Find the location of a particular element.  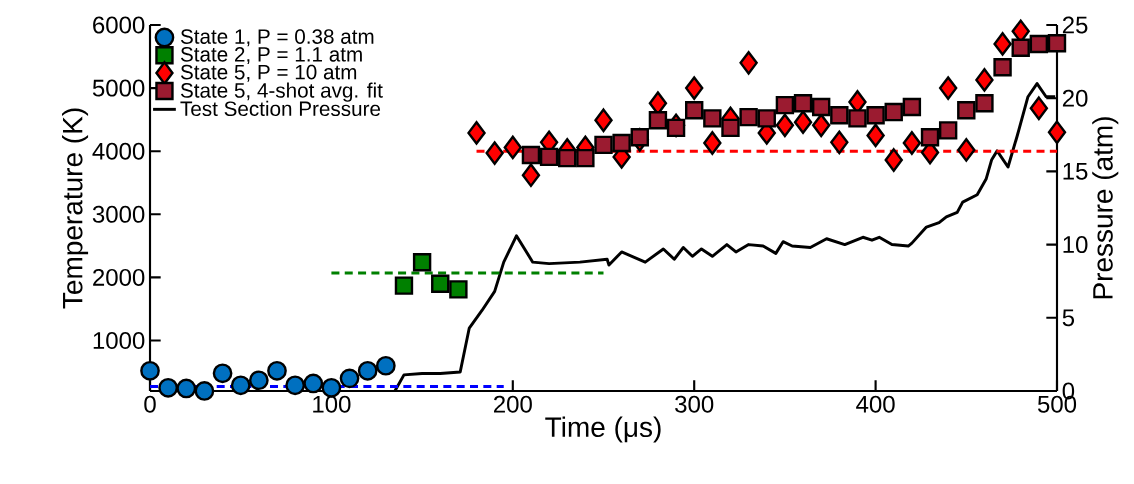

x-tick-label: 0 is located at coordinates (150, 404).